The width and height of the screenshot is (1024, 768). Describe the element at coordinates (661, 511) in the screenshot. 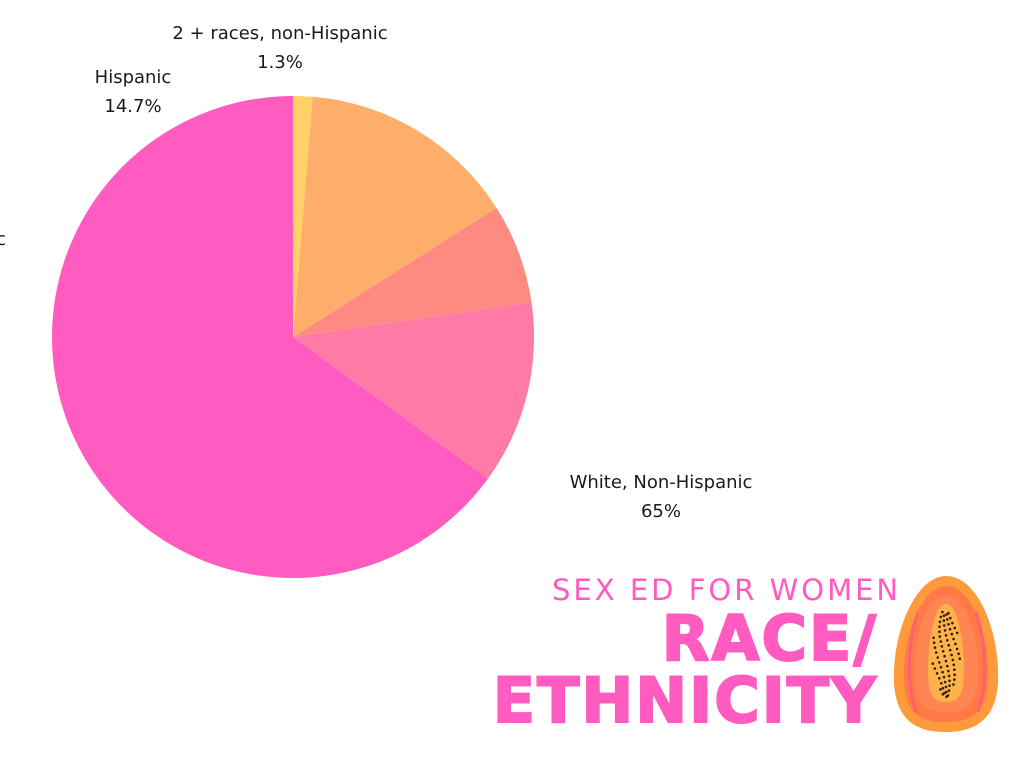

I see `slice-label-value-0: 65%` at that location.